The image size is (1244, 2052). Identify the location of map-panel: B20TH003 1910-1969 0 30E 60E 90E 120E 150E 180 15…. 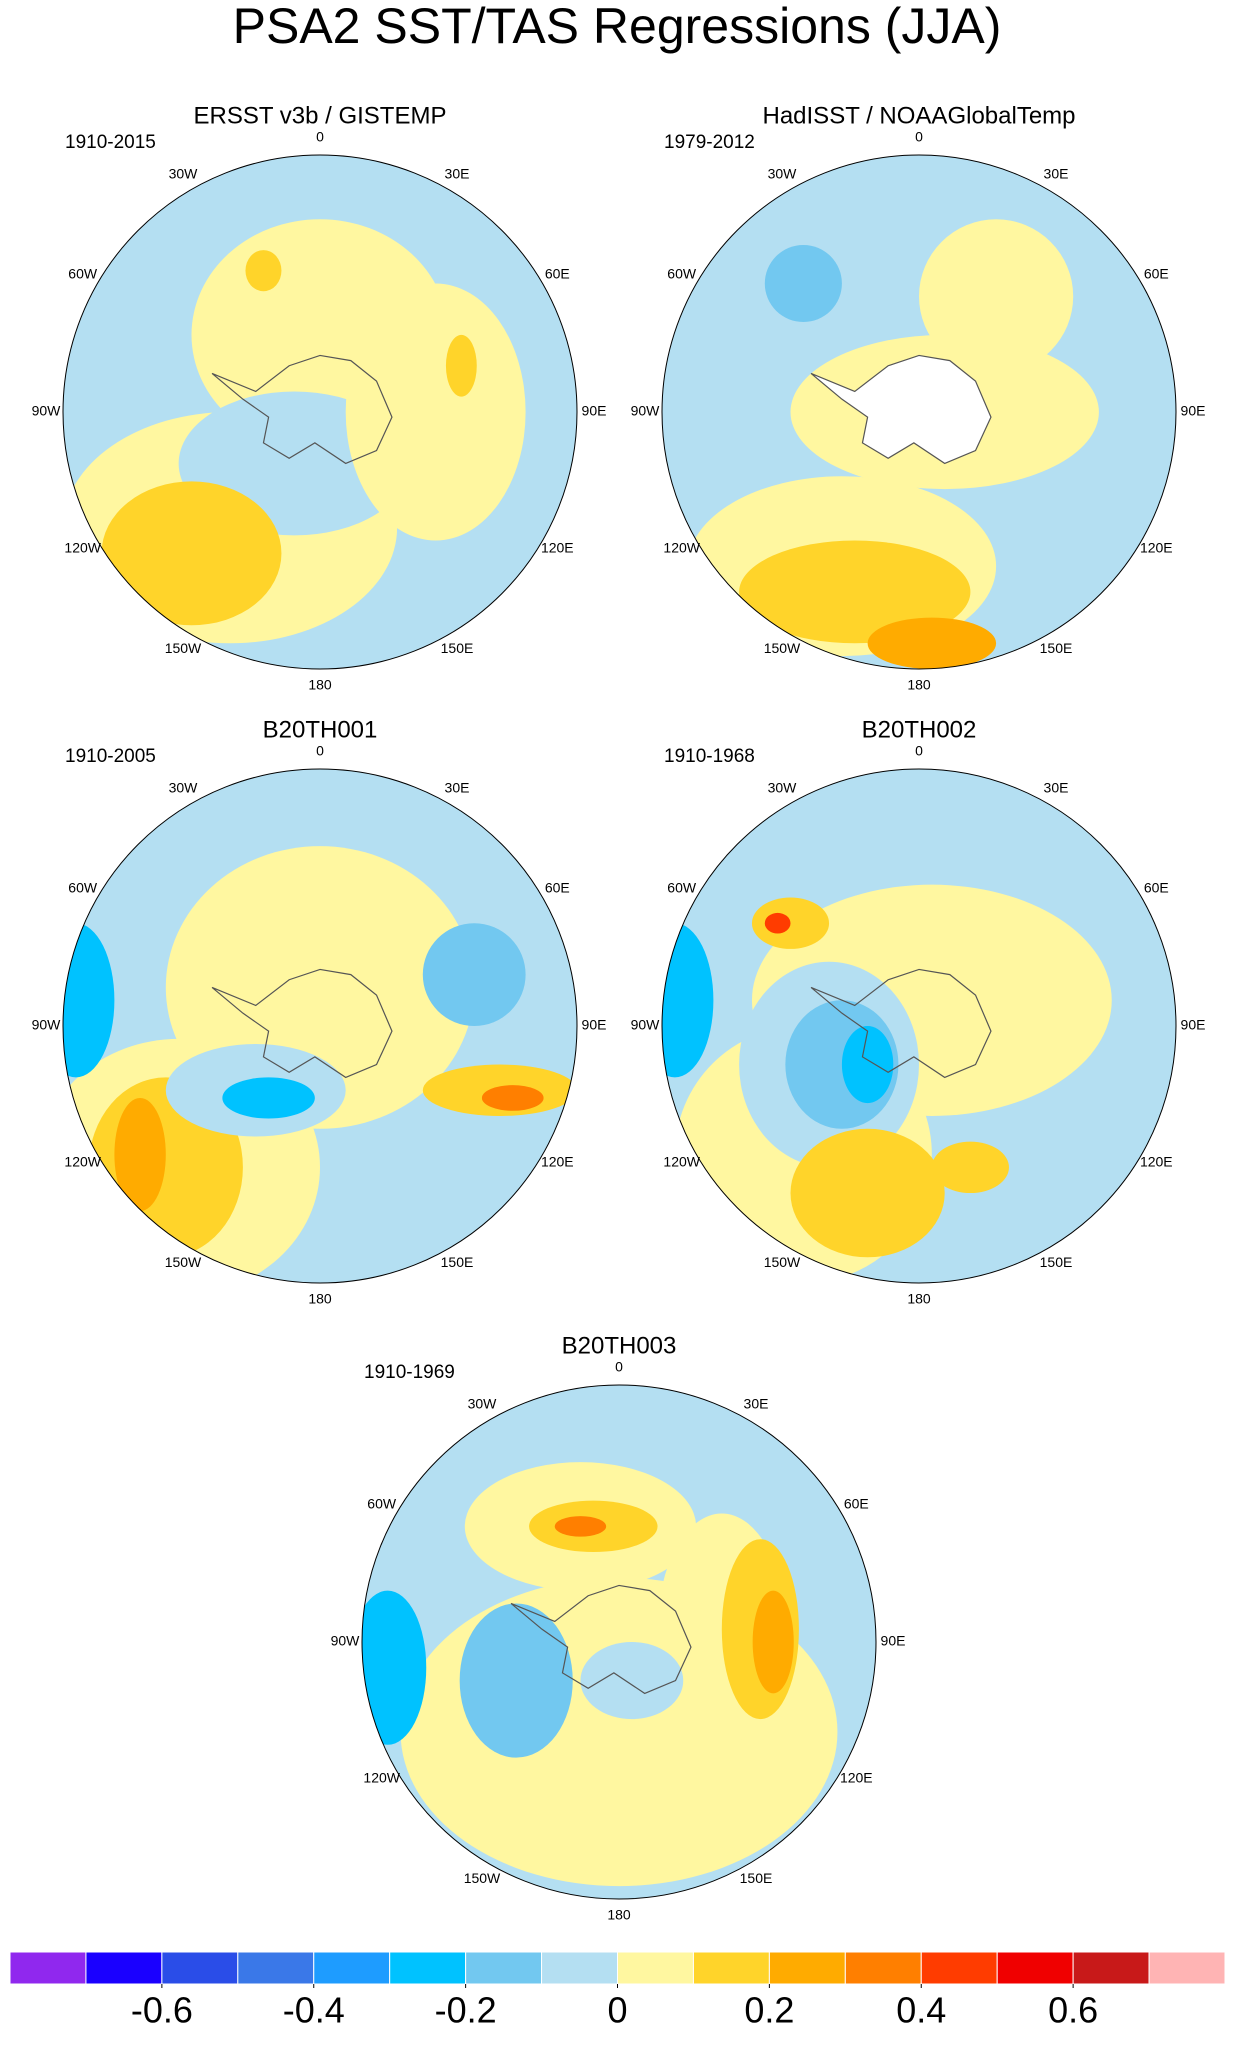
(618, 1627).